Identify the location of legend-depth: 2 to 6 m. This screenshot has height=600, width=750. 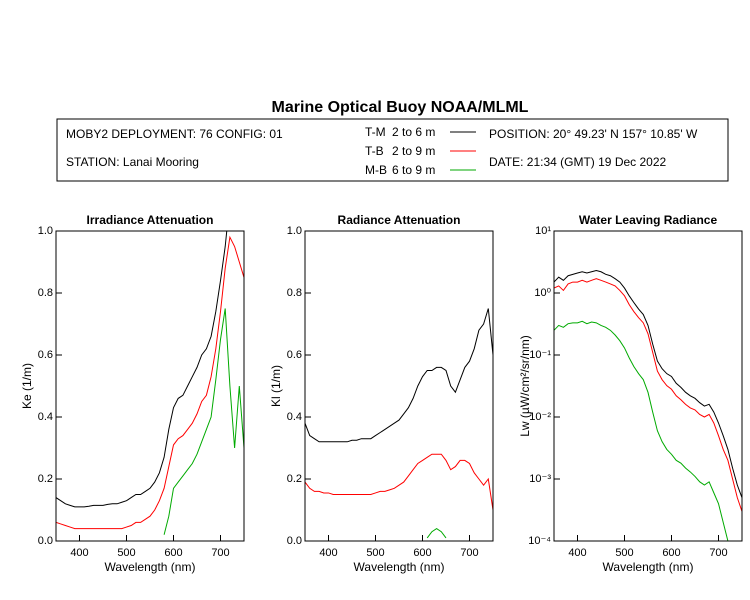
(413, 132).